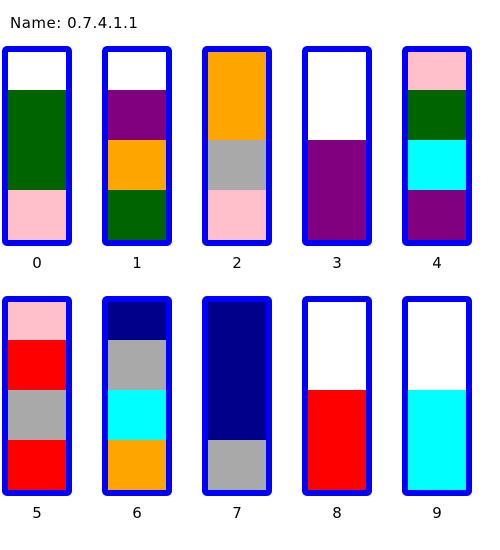 The image size is (500, 550). Describe the element at coordinates (37, 263) in the screenshot. I see `tube-label: 0` at that location.